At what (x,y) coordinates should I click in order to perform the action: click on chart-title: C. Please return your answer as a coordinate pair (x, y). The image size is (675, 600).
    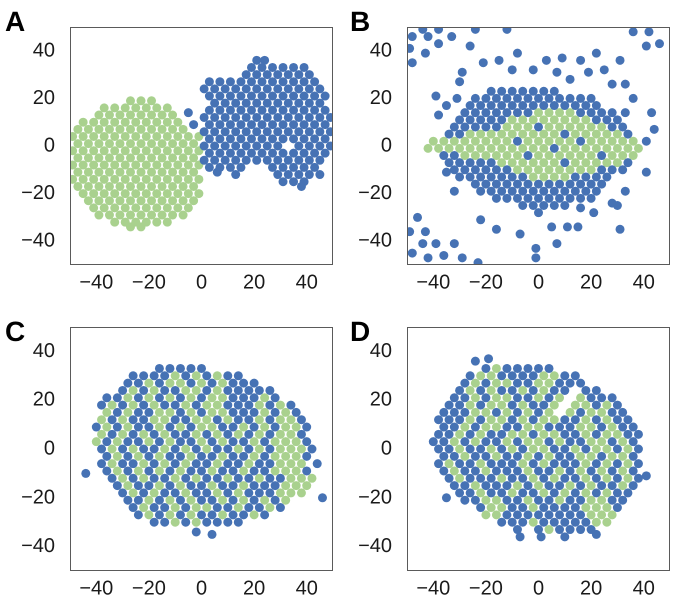
    Looking at the image, I should click on (15, 331).